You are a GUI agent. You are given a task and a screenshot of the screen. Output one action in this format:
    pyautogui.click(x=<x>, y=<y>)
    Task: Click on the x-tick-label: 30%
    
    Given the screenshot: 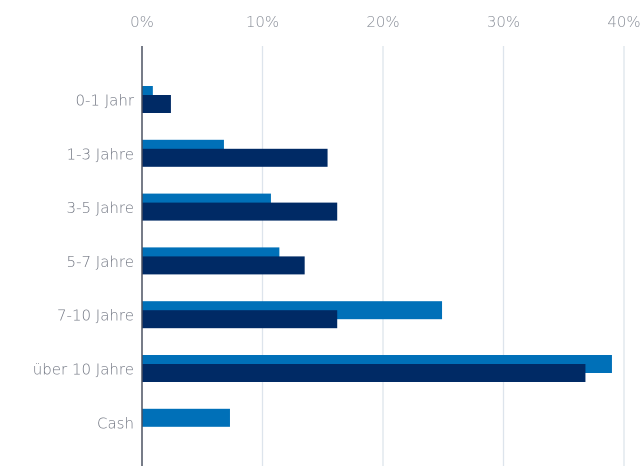 What is the action you would take?
    pyautogui.click(x=503, y=22)
    